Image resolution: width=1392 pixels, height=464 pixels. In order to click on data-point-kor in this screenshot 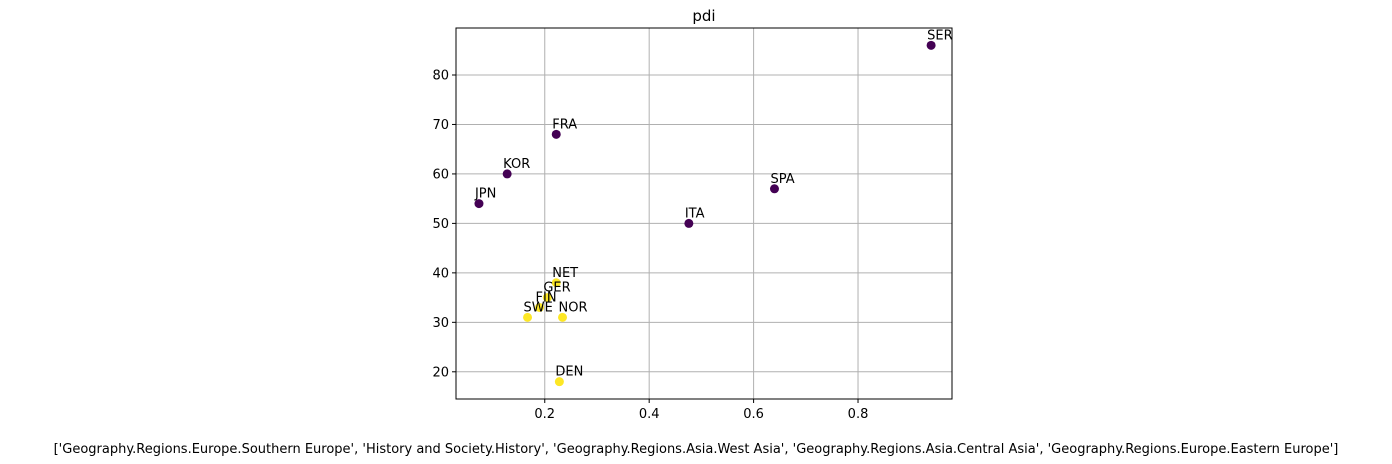, I will do `click(507, 174)`.